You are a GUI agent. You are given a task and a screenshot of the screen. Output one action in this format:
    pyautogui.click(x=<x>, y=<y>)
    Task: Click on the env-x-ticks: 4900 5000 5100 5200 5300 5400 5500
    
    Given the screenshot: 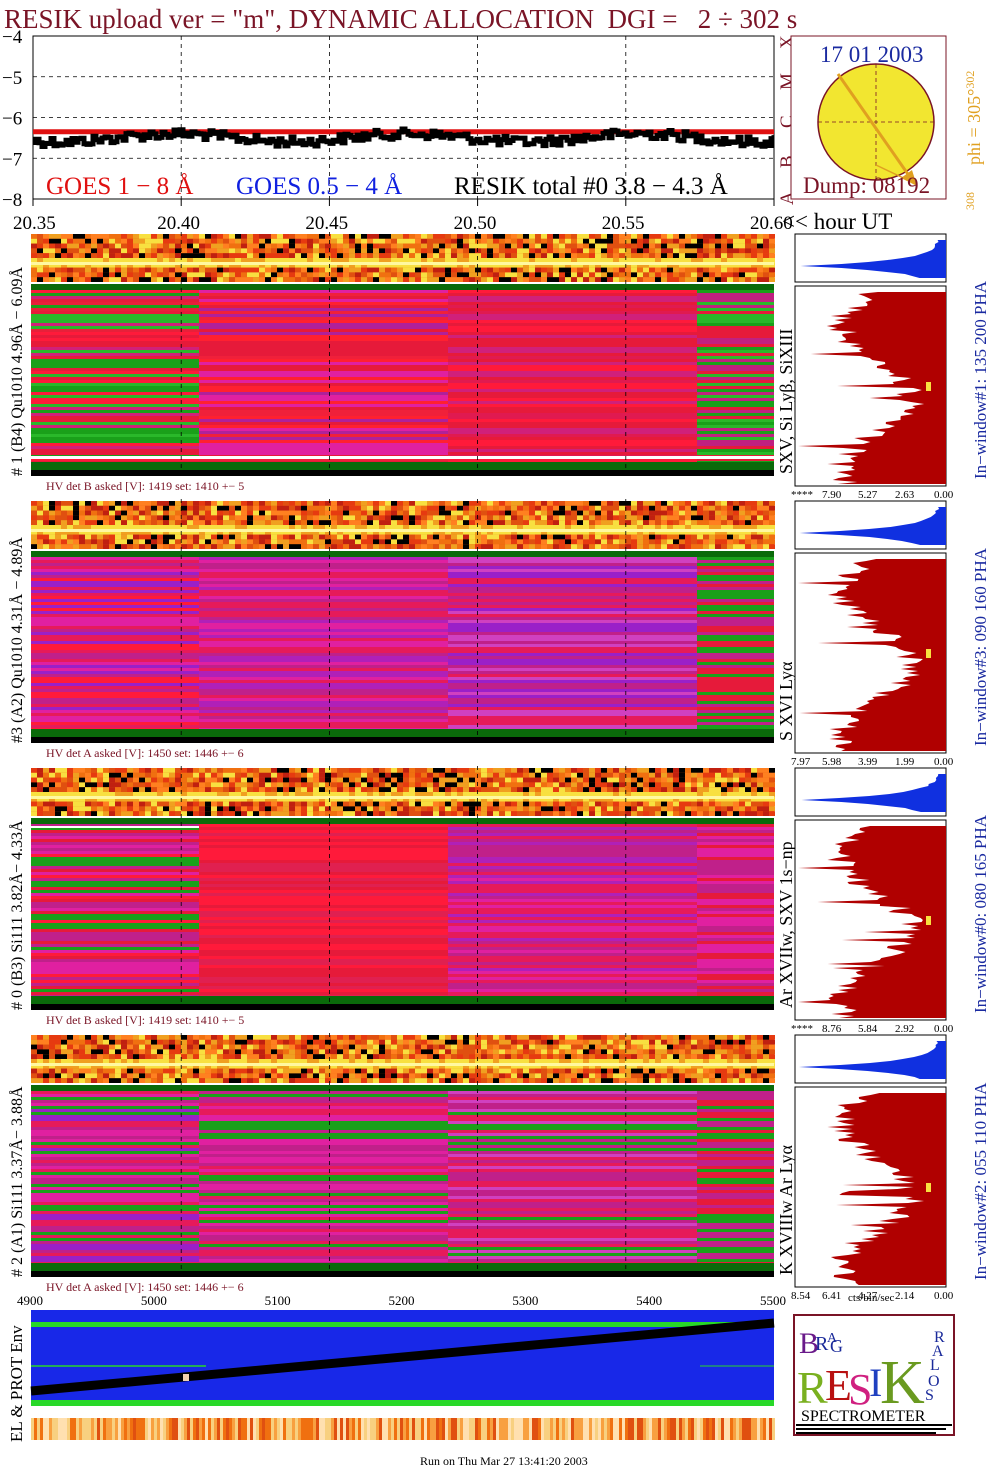 What is the action you would take?
    pyautogui.click(x=401, y=1300)
    